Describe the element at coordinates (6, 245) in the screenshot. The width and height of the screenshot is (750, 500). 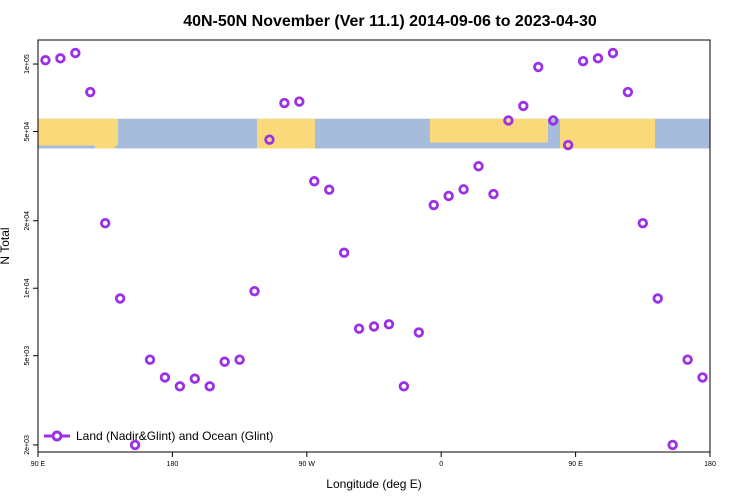
I see `y-axis-label: N Total` at that location.